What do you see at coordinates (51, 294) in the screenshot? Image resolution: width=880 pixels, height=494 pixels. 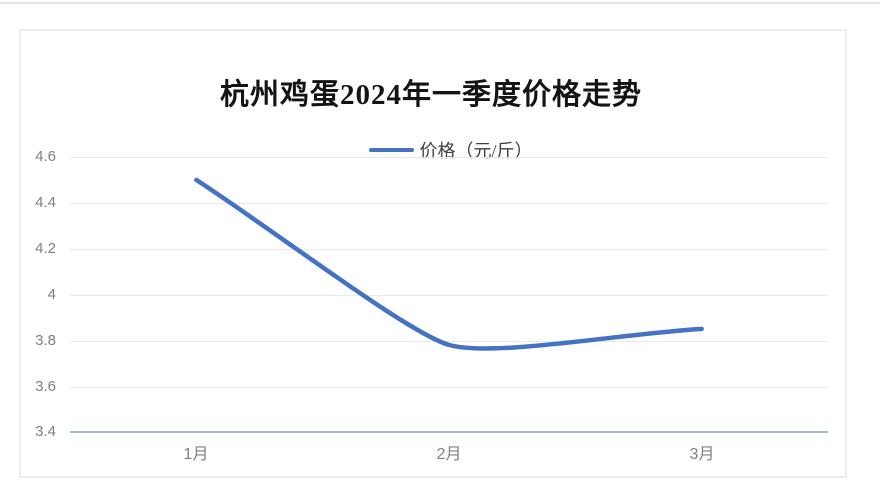 I see `y-tick-label: 4` at bounding box center [51, 294].